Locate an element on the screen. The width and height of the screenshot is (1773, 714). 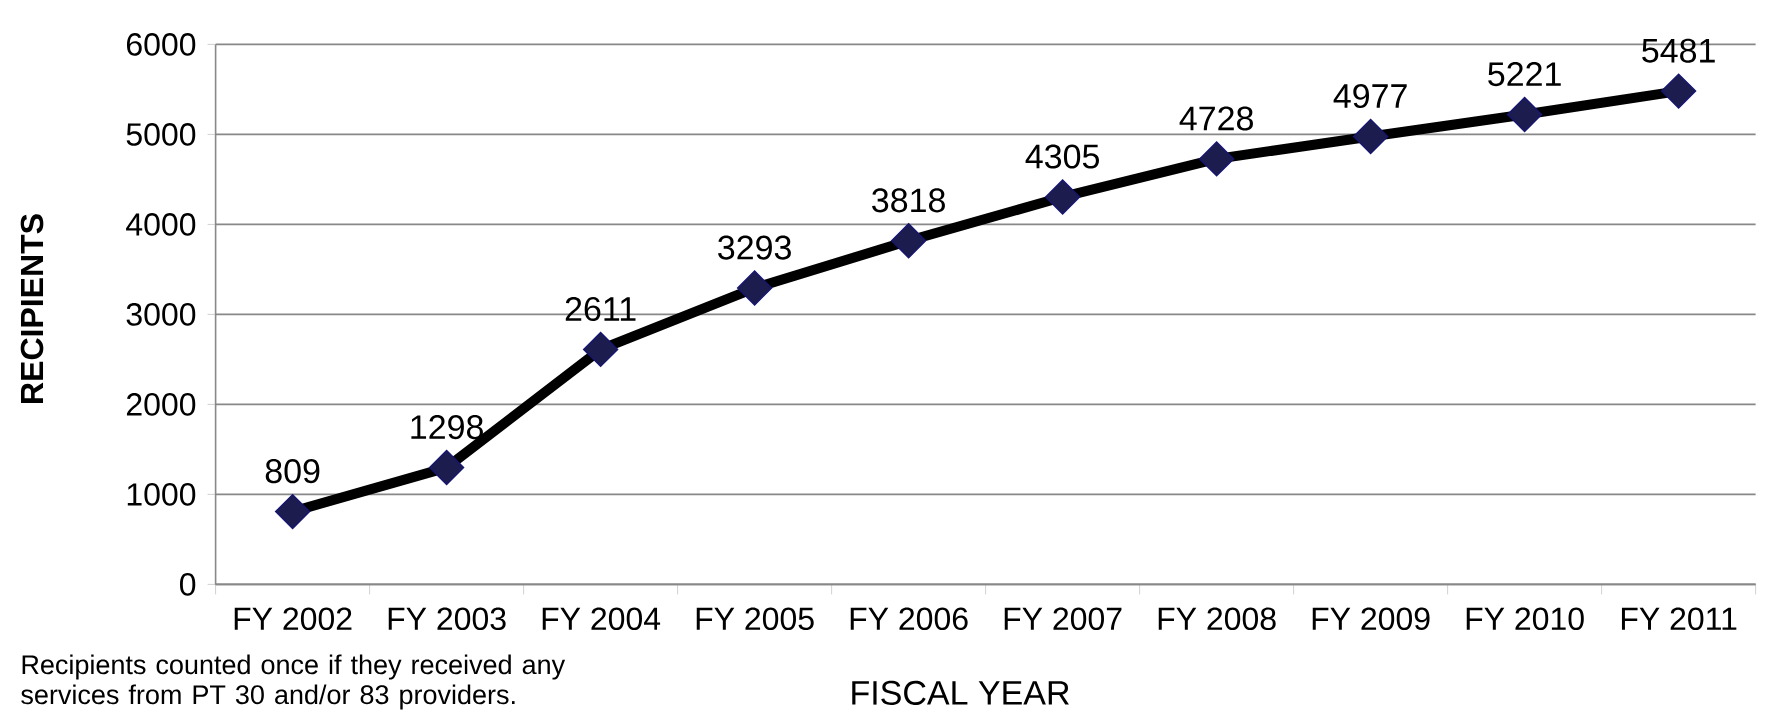
data-label: 4305 is located at coordinates (1062, 156).